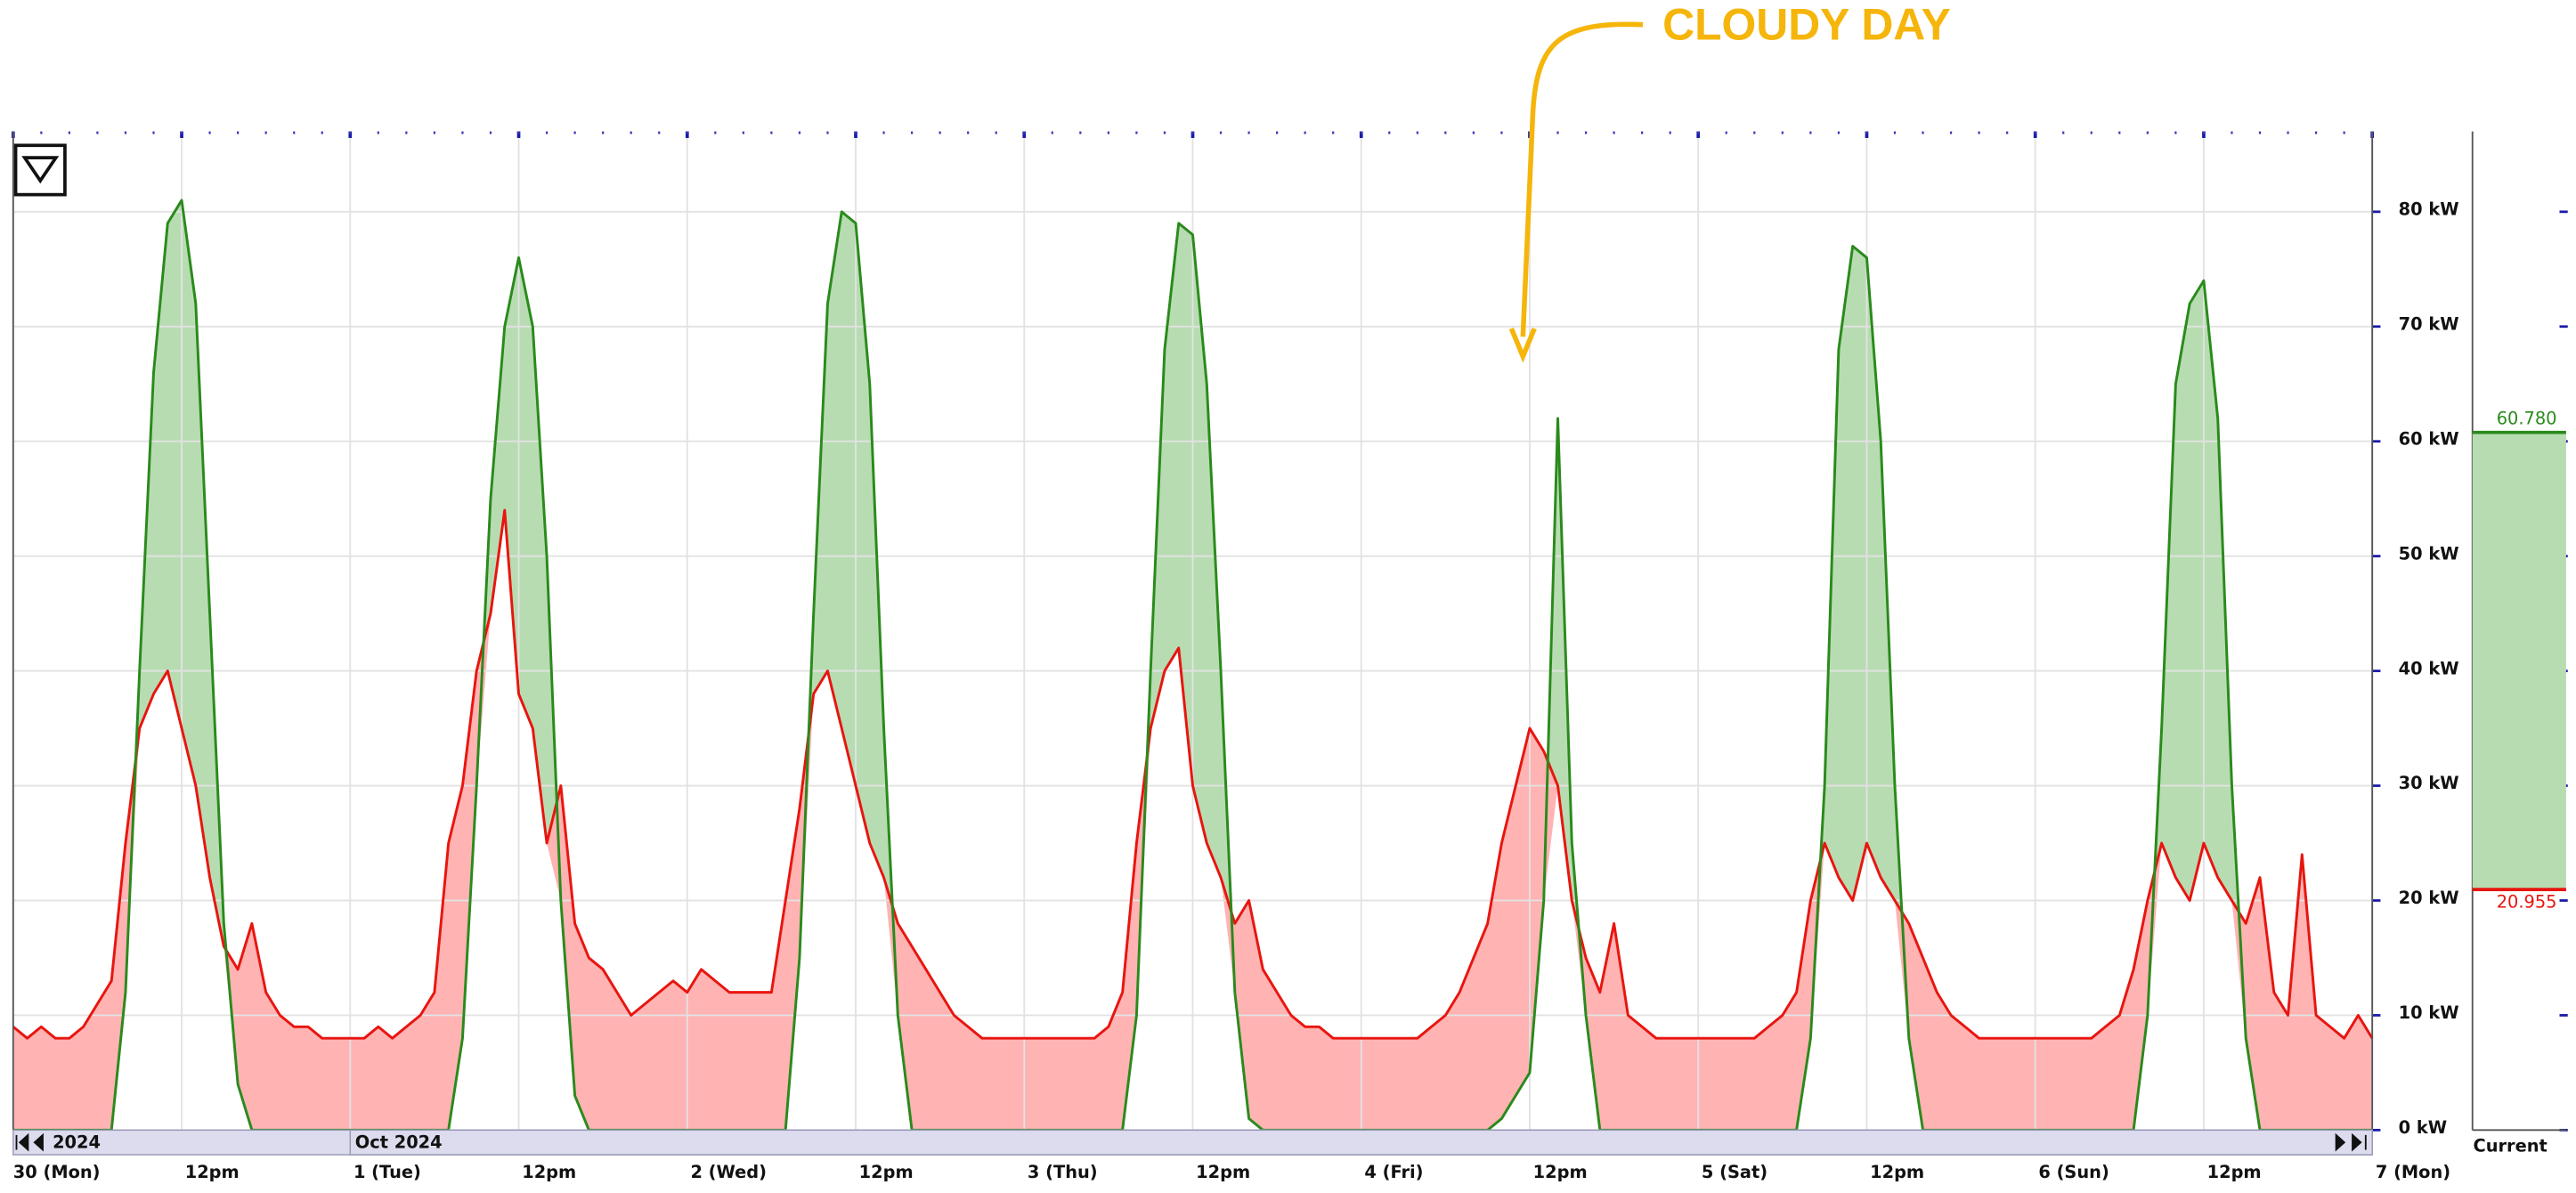  I want to click on x-tick-label: 4 (Fri), so click(1393, 1172).